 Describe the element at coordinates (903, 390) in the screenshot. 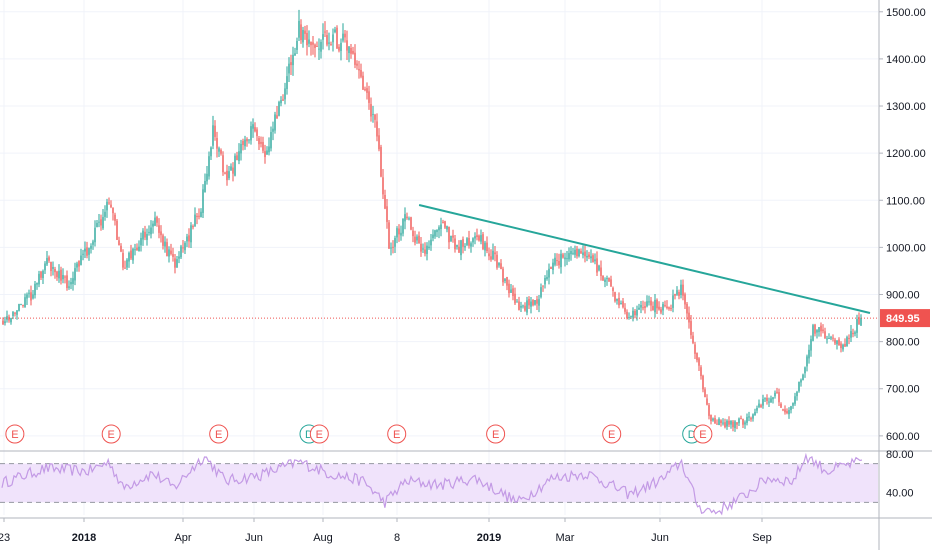

I see `price-tick-label: 700.00` at that location.